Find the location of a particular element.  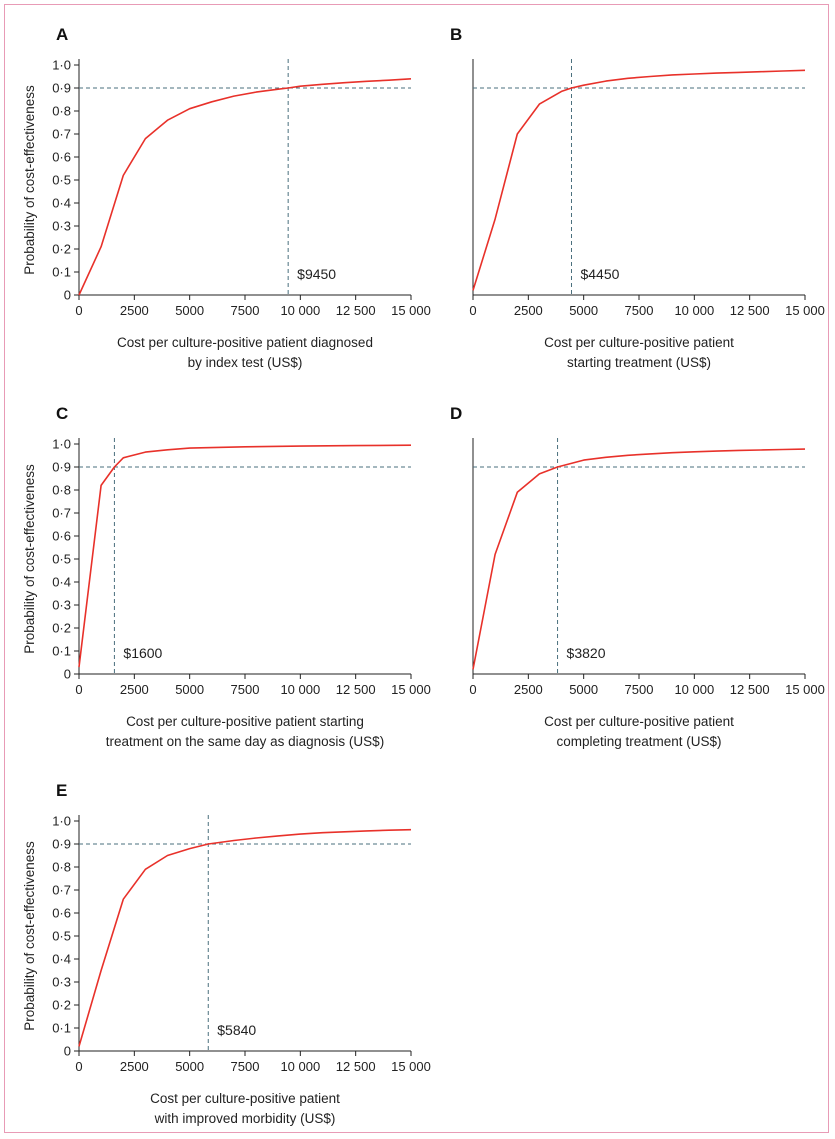

x-tick-label-b-1: 2500 is located at coordinates (528, 310).